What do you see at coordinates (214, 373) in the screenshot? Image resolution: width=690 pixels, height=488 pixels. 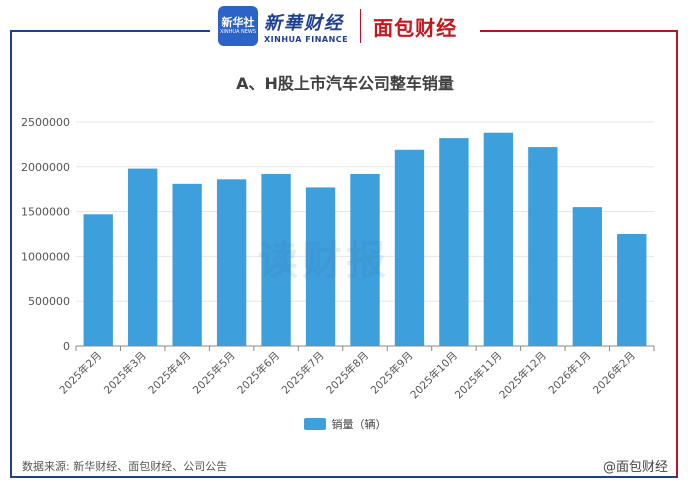 I see `x-tick-label: 2025年5月` at bounding box center [214, 373].